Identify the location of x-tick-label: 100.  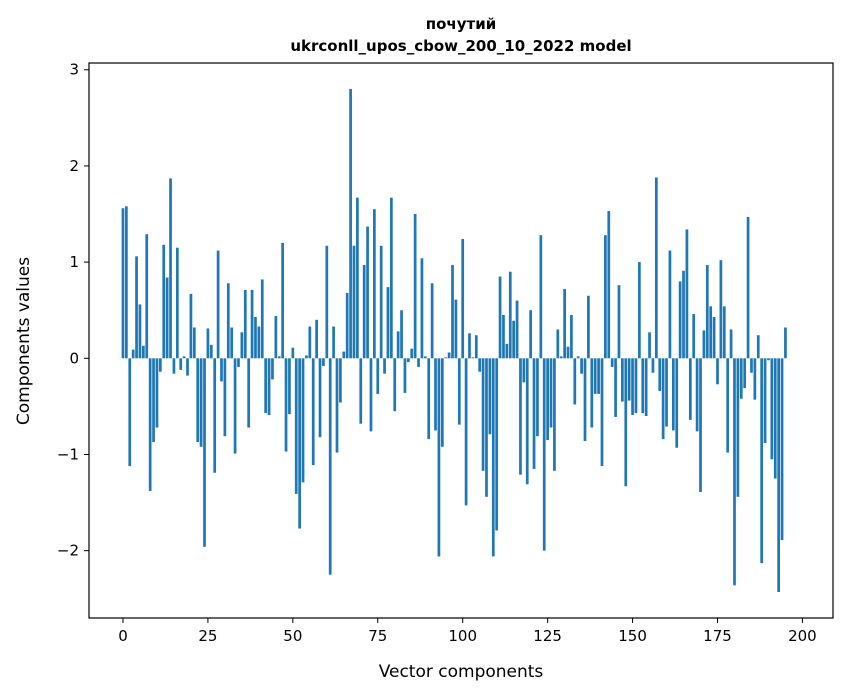
(462, 636).